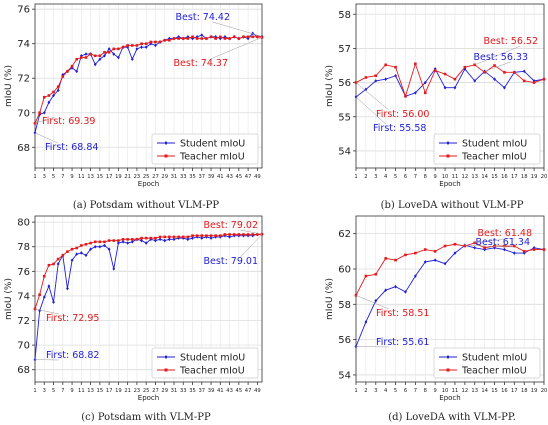 Image resolution: width=548 pixels, height=425 pixels. Describe the element at coordinates (71, 177) in the screenshot. I see `x-tick-label: 9` at that location.